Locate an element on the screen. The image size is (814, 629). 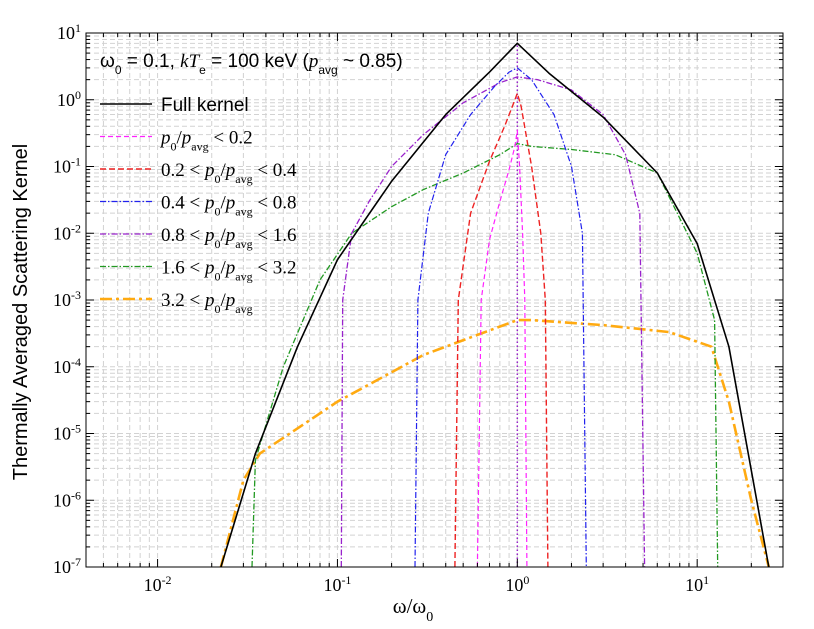
legend-suffix: < 1.6 is located at coordinates (275, 235).